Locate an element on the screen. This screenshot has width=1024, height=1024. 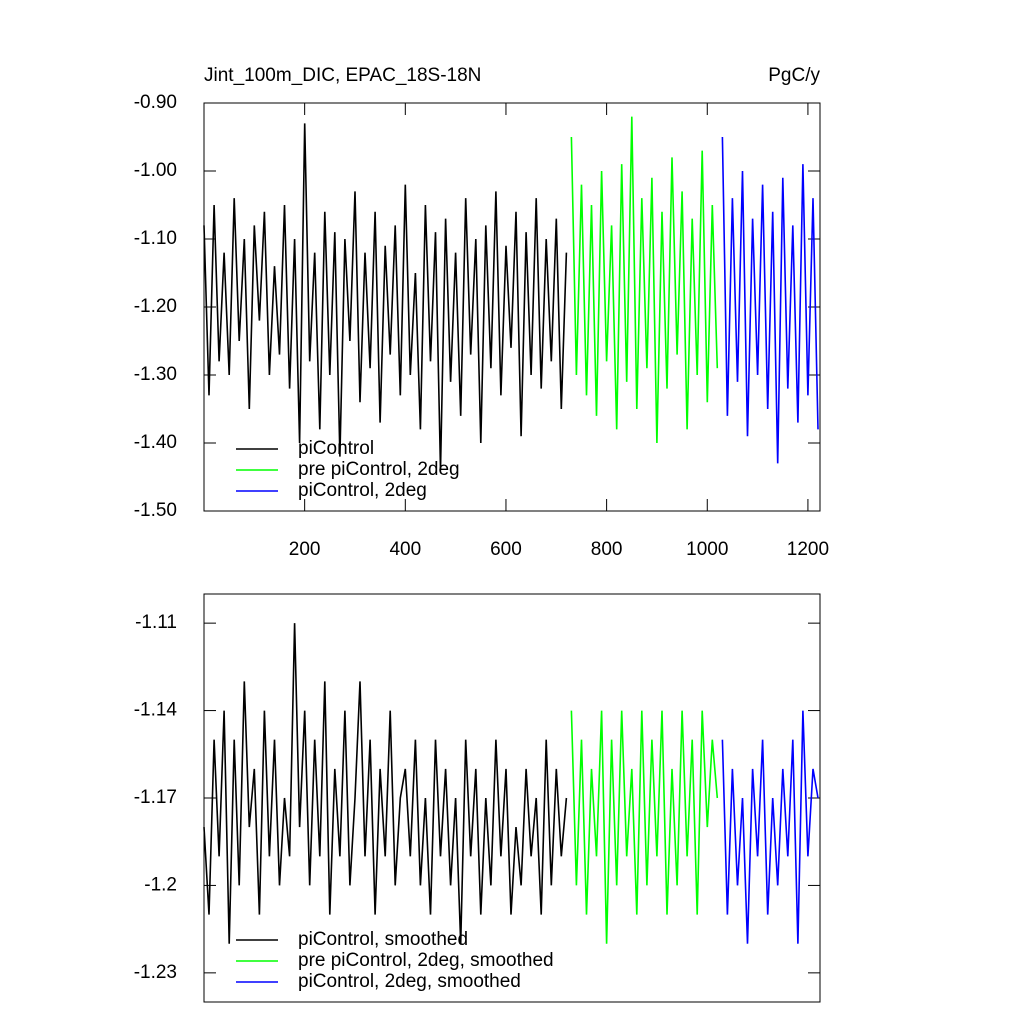
y-tick-label: -0.90 is located at coordinates (155, 102).